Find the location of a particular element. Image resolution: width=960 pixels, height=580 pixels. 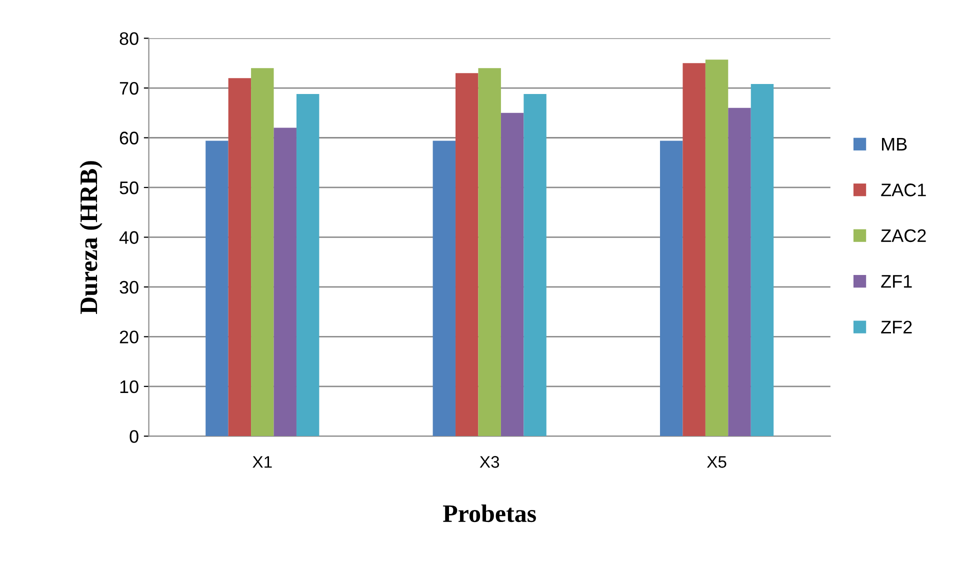

y-tick-label: 60 is located at coordinates (129, 138).